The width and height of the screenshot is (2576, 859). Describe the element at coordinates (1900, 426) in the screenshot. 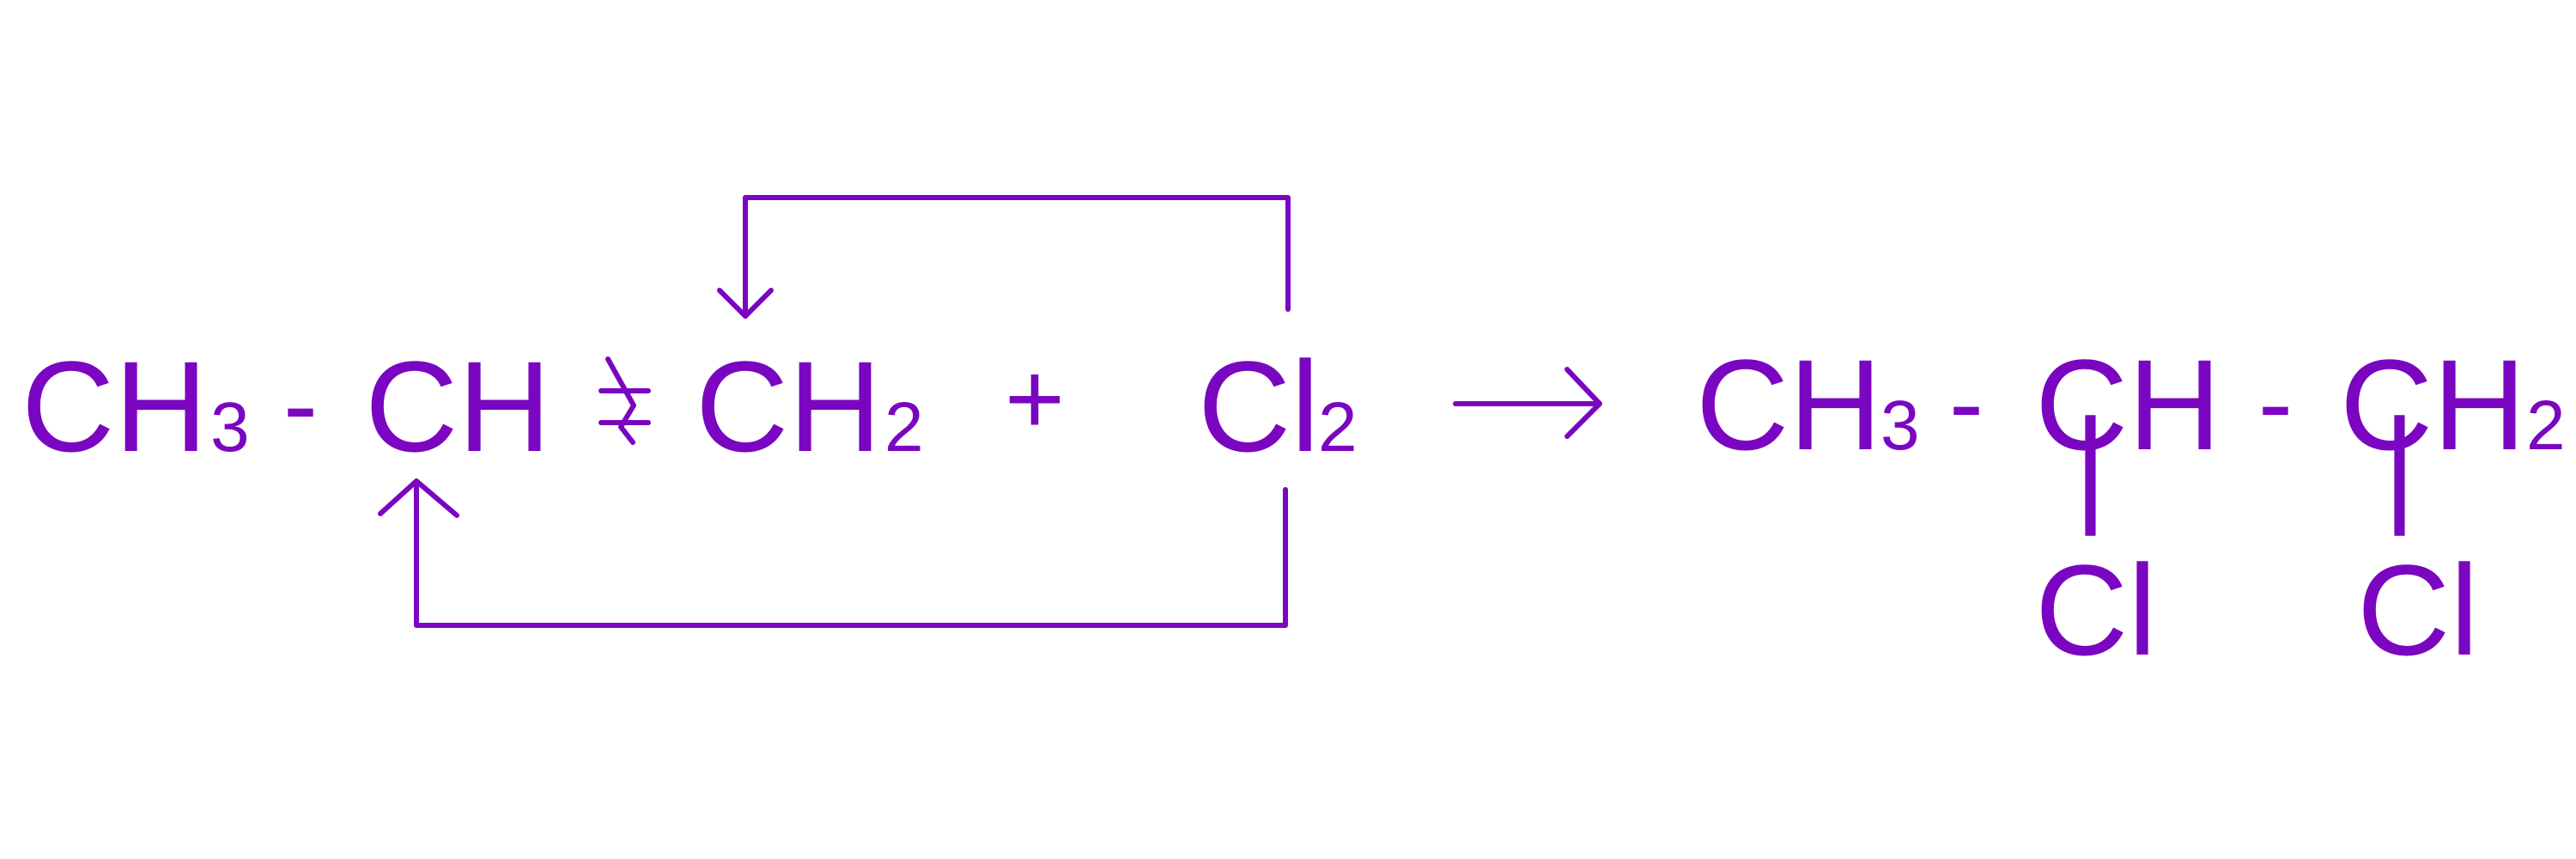

I see `product-ch3-subscript: 3` at that location.